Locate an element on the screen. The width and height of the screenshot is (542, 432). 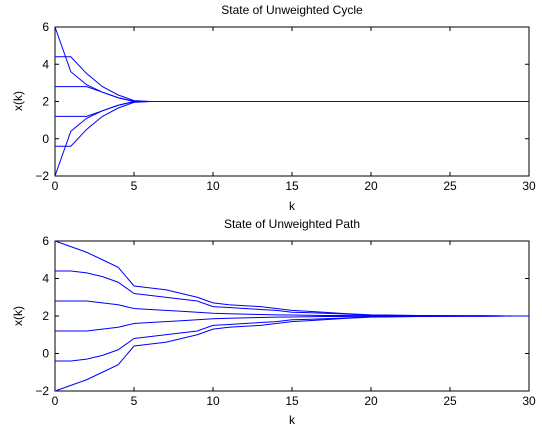
cycle-chart-title: State of Unweighted Cycle is located at coordinates (292, 10).